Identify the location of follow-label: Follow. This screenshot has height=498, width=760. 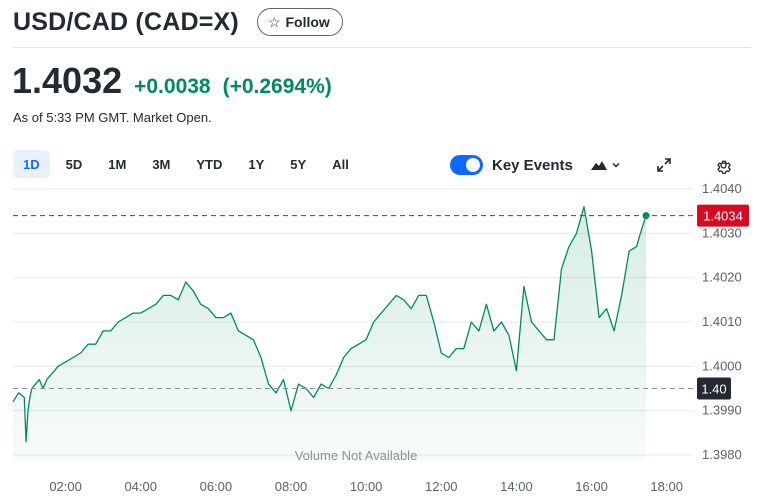
(307, 22).